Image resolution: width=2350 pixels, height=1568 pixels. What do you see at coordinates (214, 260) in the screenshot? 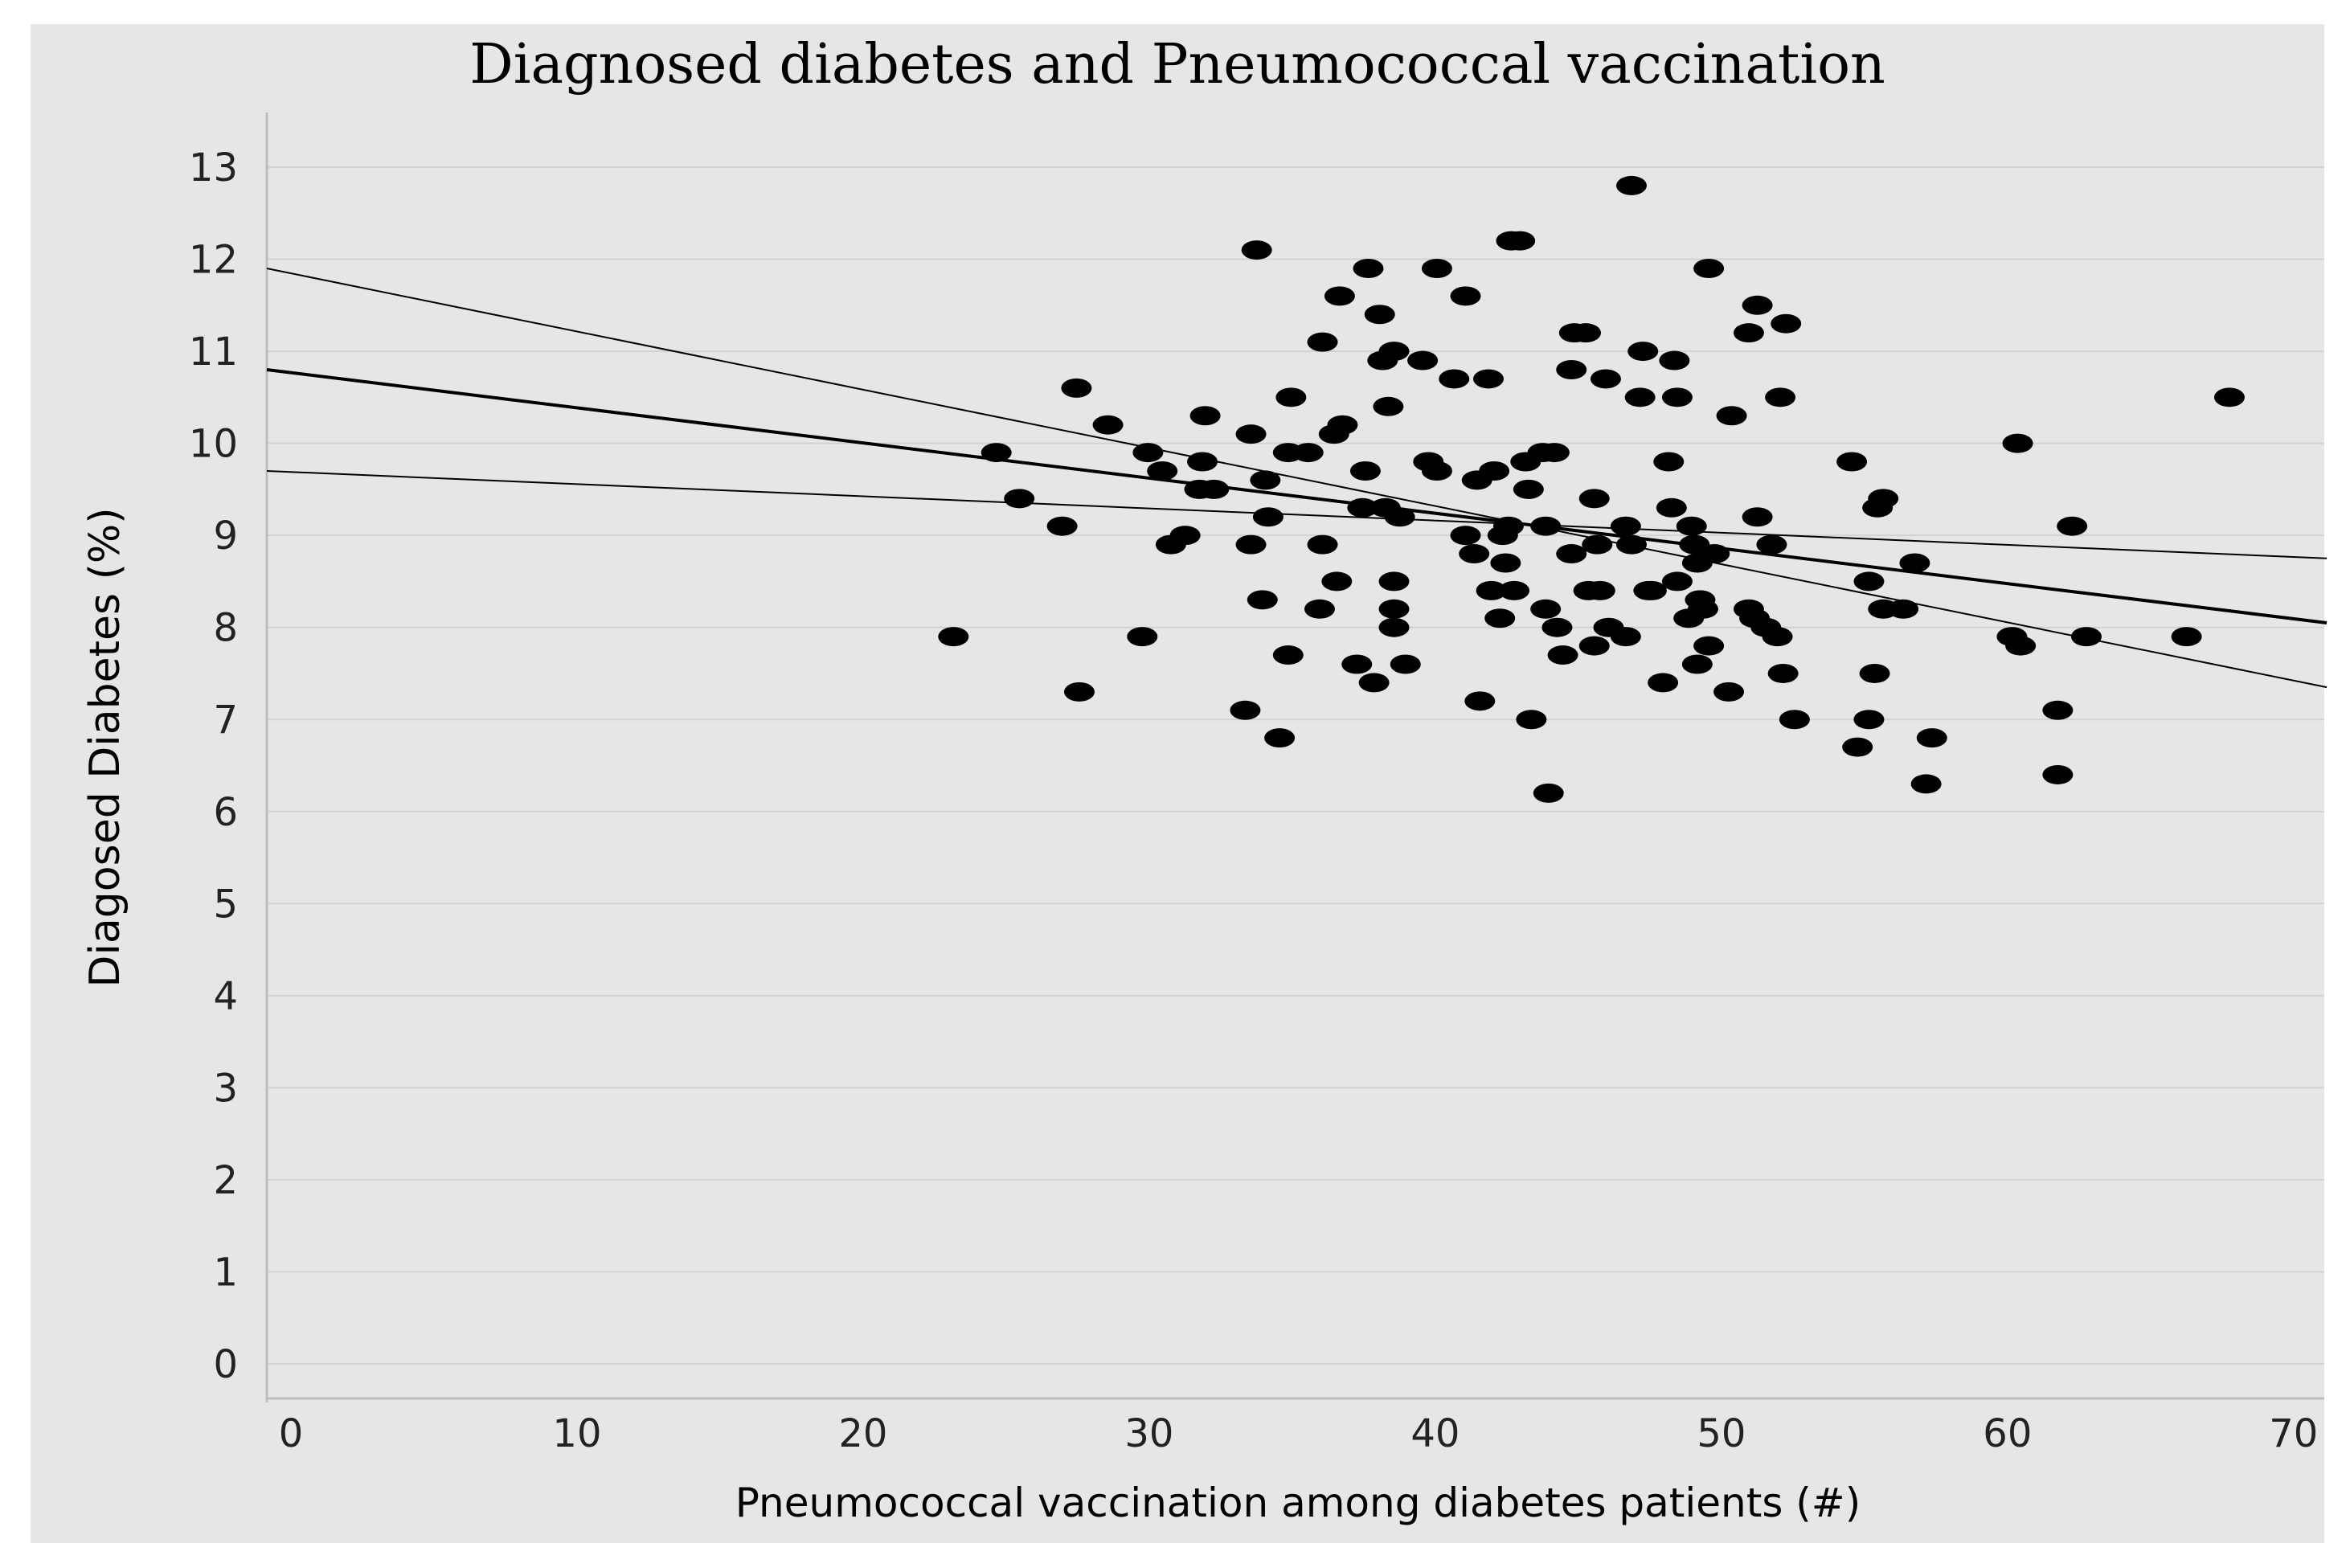
I see `y-tick-label: 12` at bounding box center [214, 260].